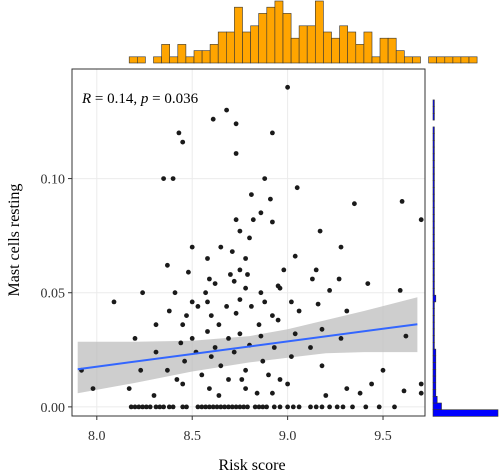 The image size is (500, 474). What do you see at coordinates (251, 465) in the screenshot?
I see `x-axis-title: Risk score` at bounding box center [251, 465].